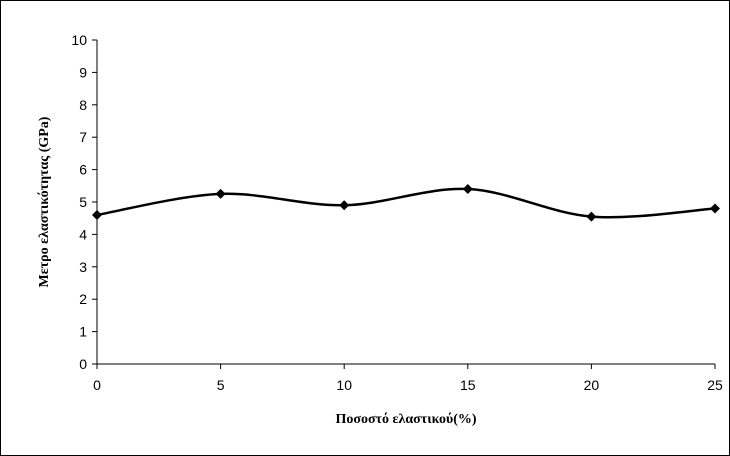 This screenshot has height=456, width=730. What do you see at coordinates (221, 385) in the screenshot?
I see `x-tick-label: 5` at bounding box center [221, 385].